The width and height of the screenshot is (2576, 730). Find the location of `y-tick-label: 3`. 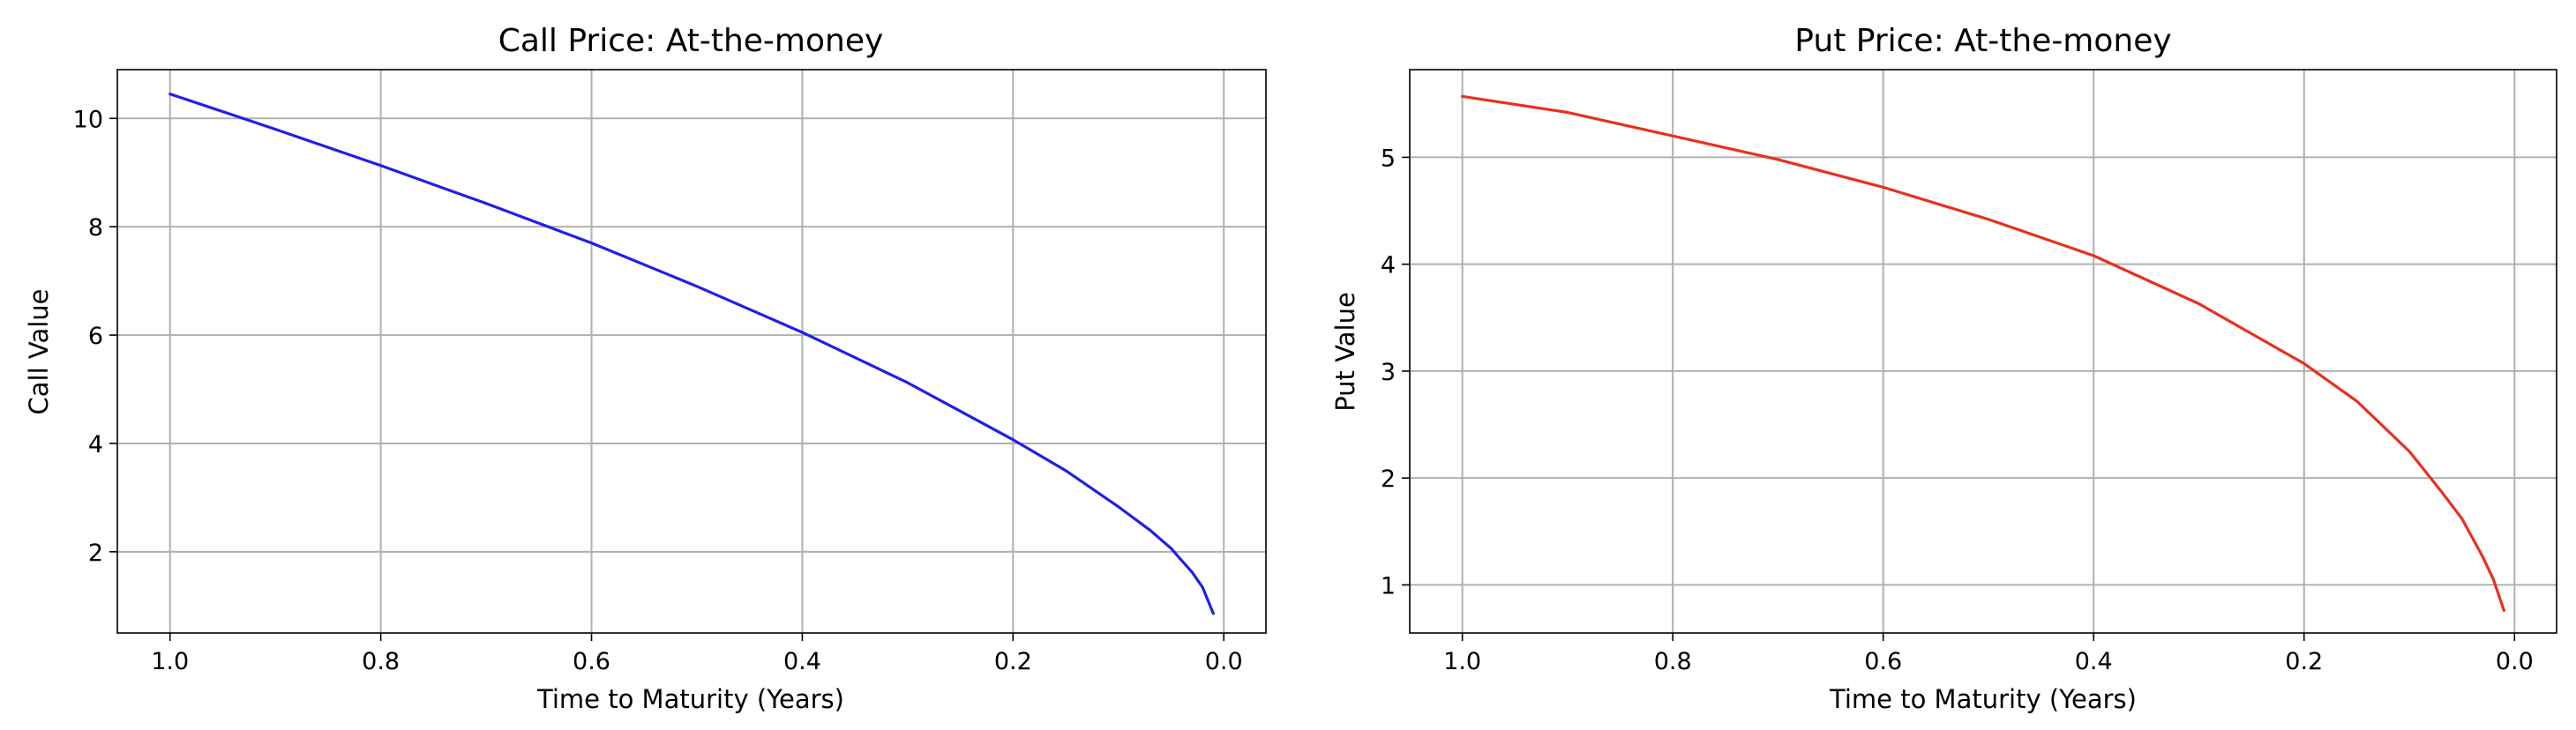

y-tick-label: 3 is located at coordinates (1389, 372).